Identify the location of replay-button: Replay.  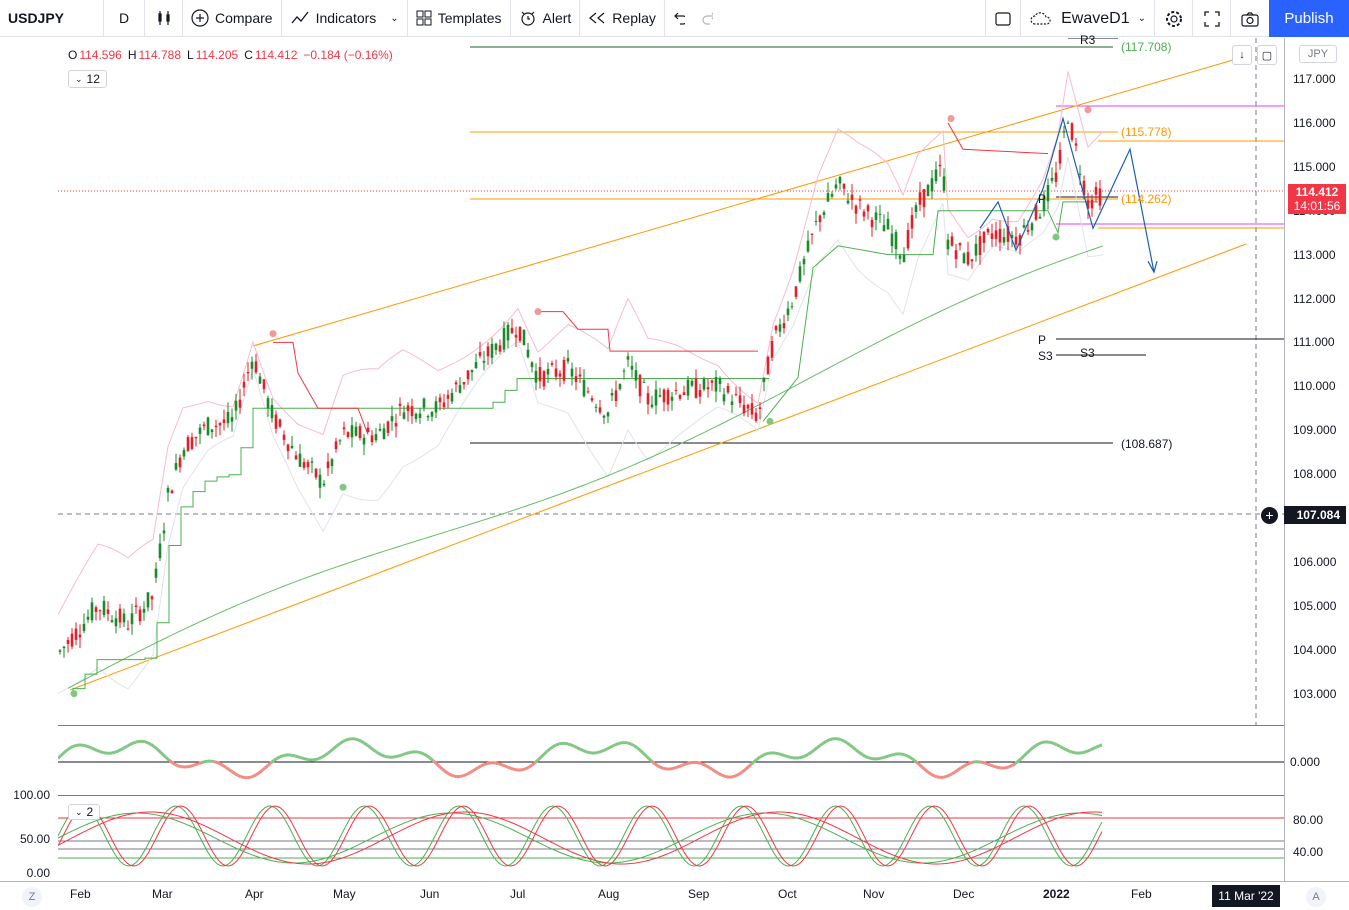
(622, 18).